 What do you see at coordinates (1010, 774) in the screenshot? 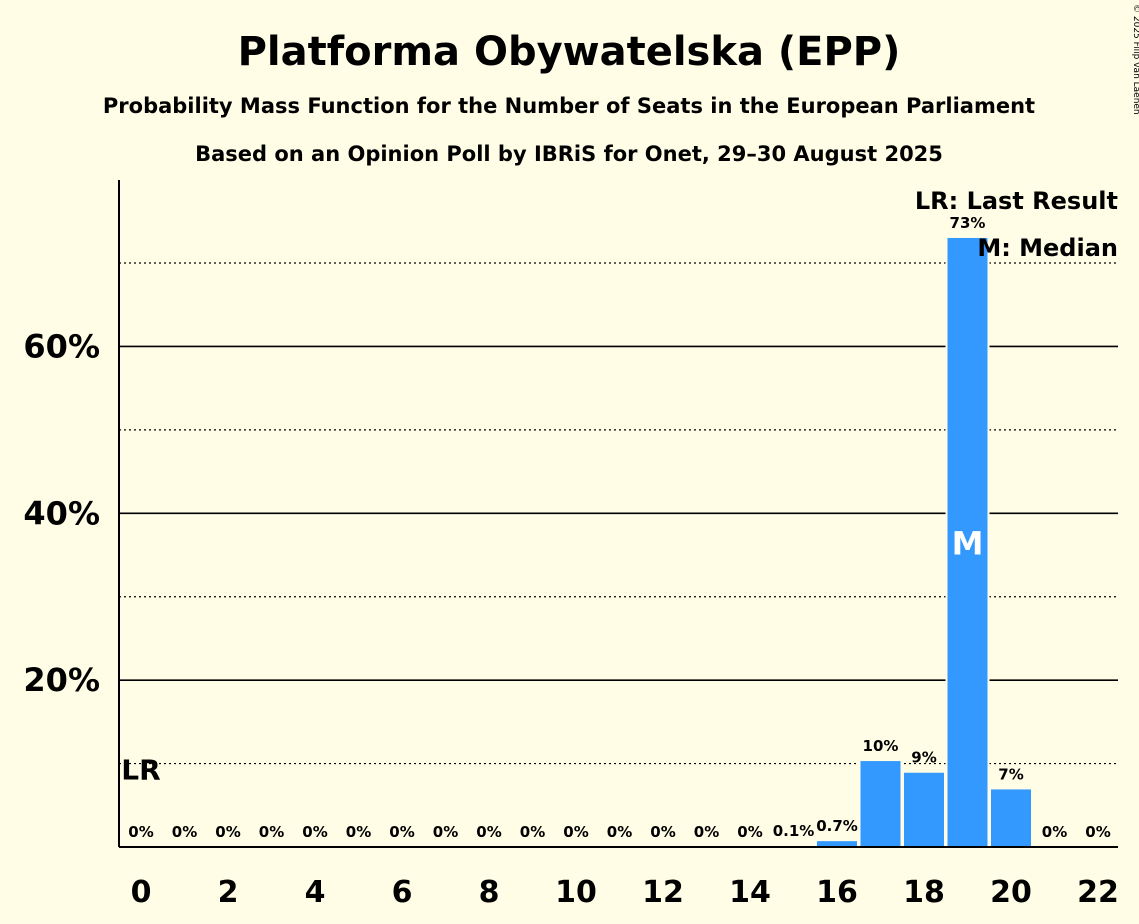
I see `data-label: 7%` at bounding box center [1010, 774].